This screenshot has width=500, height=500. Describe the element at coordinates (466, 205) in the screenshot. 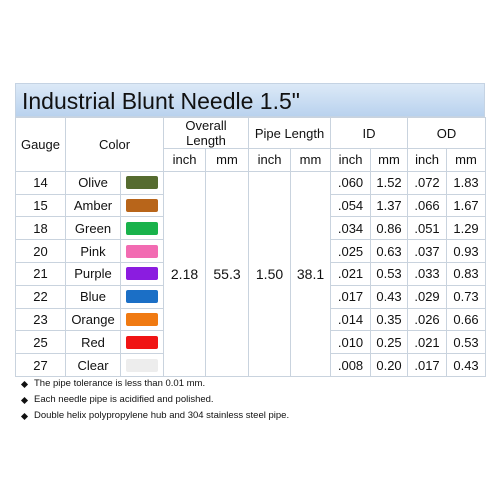

I see `dimension-cell: 1.67` at that location.